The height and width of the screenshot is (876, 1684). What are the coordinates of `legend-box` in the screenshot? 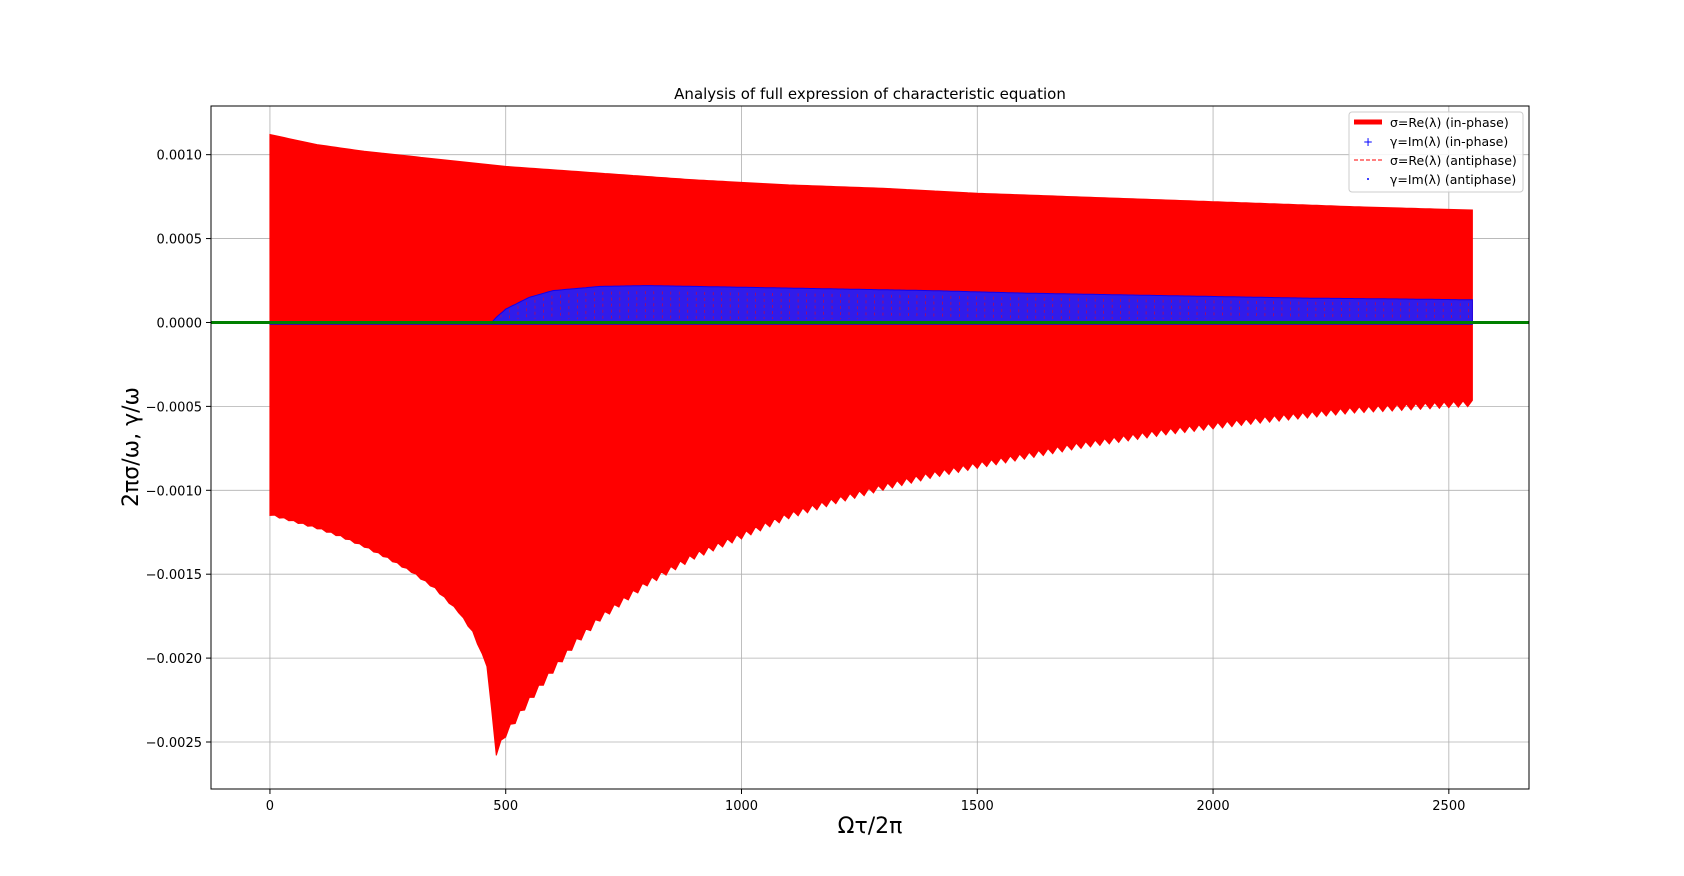 It's located at (1436, 152).